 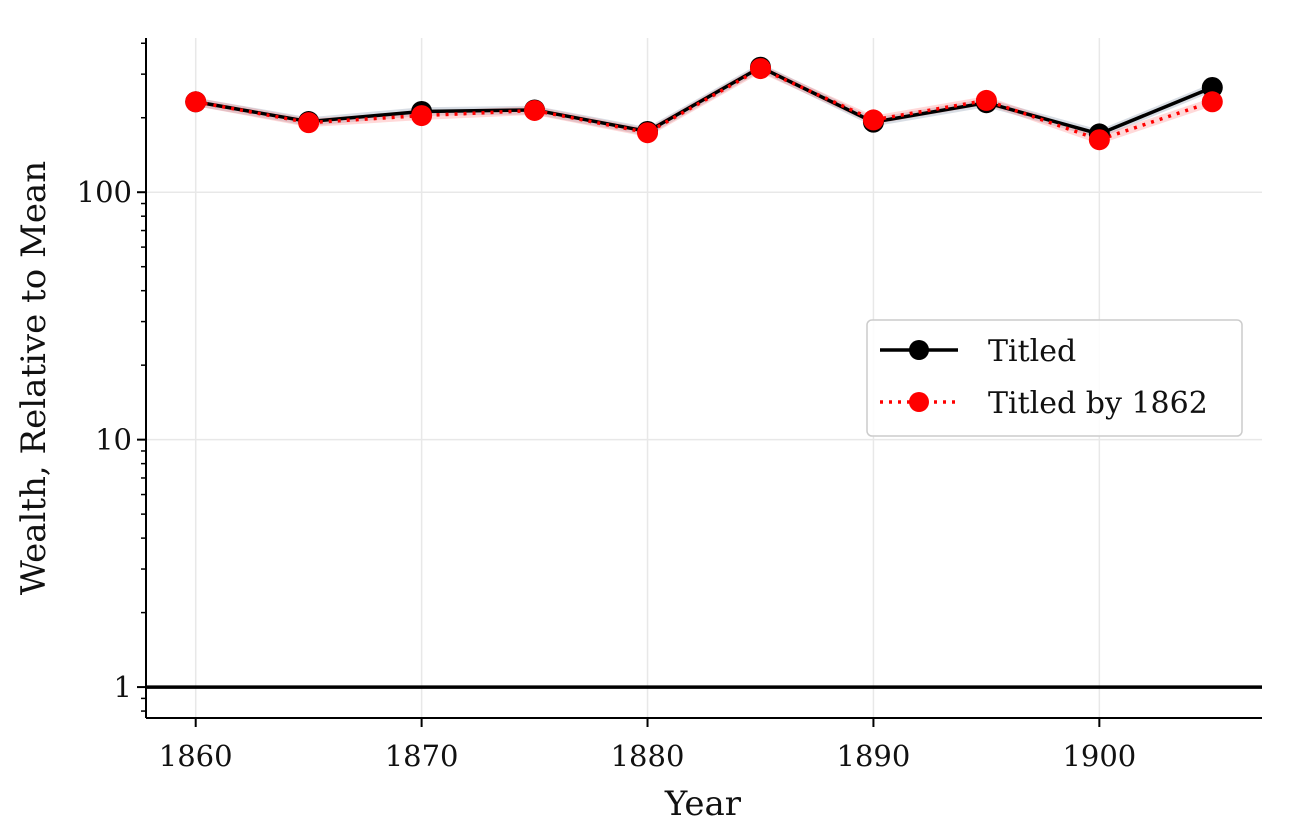 I want to click on y-tick-label-100: 100, so click(x=104, y=192).